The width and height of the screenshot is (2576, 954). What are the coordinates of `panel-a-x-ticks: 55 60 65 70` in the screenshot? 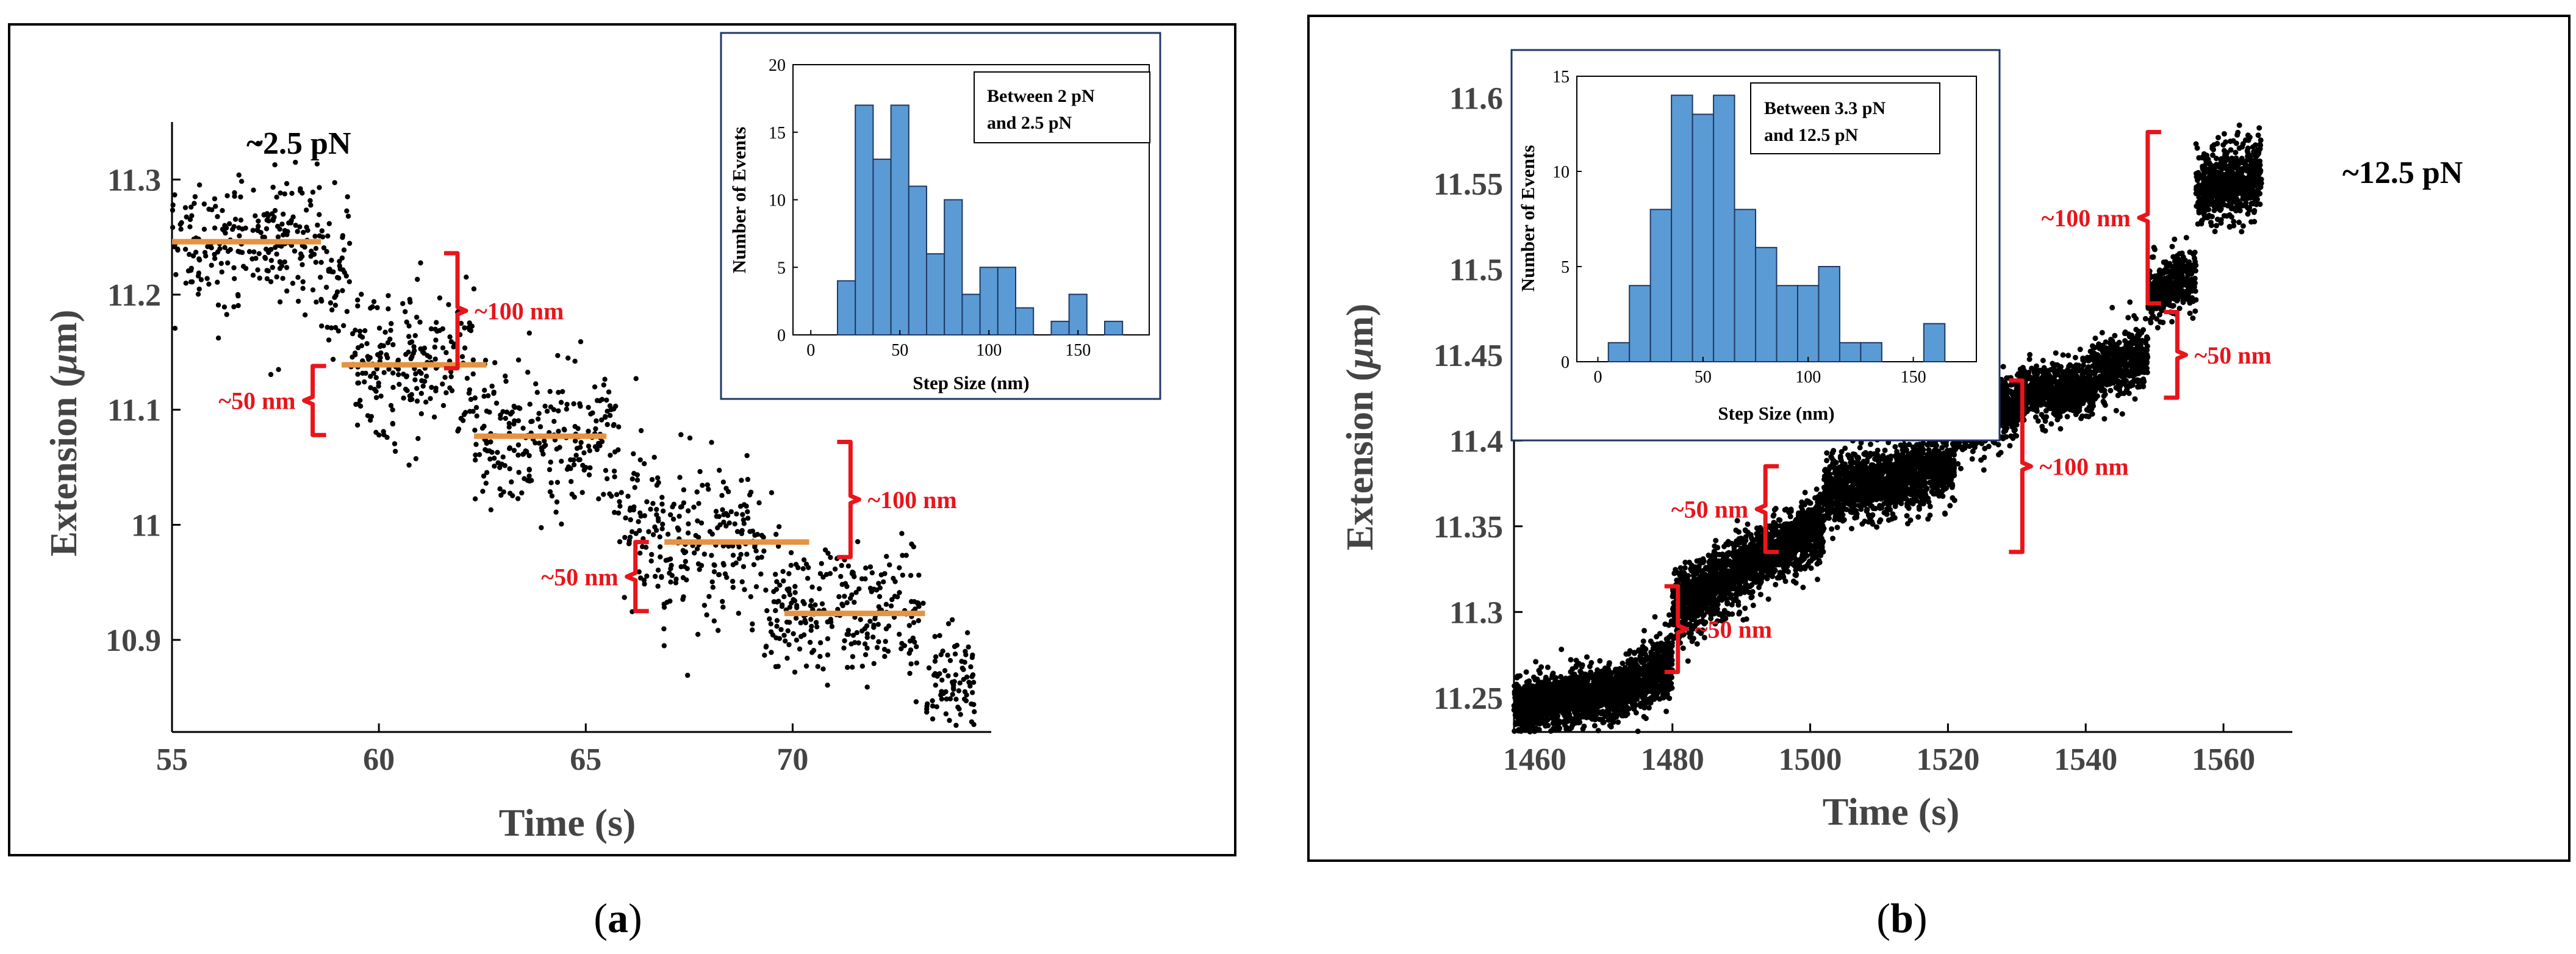 It's located at (482, 750).